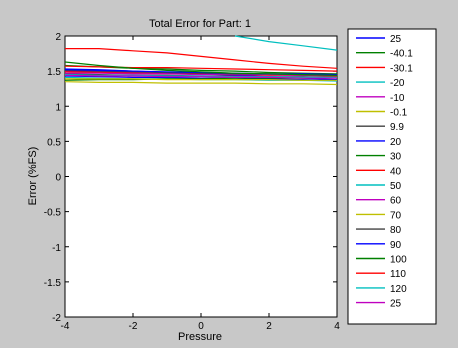  What do you see at coordinates (54, 142) in the screenshot?
I see `y-tick-label: 0.5` at bounding box center [54, 142].